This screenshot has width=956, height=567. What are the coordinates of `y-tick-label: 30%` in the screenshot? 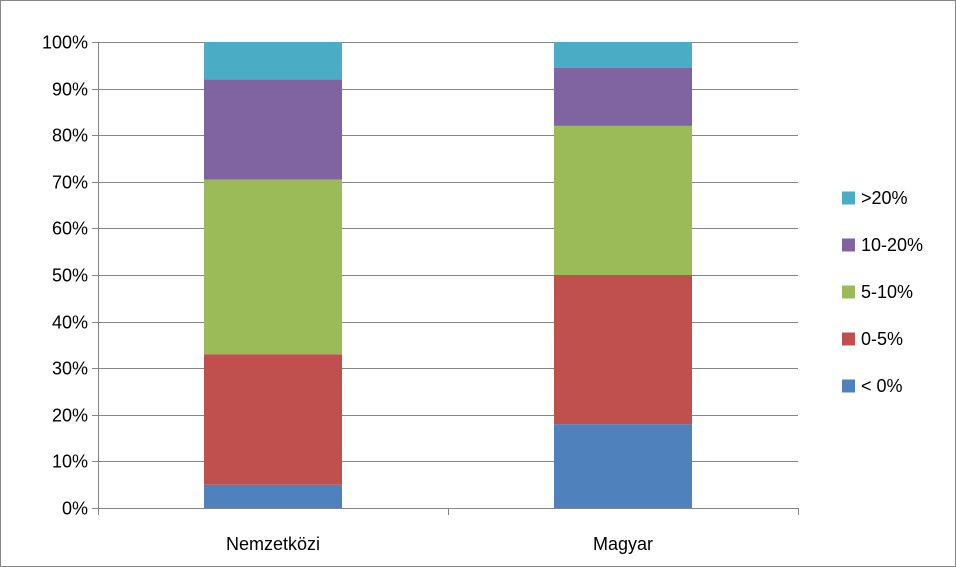 It's located at (70, 369).